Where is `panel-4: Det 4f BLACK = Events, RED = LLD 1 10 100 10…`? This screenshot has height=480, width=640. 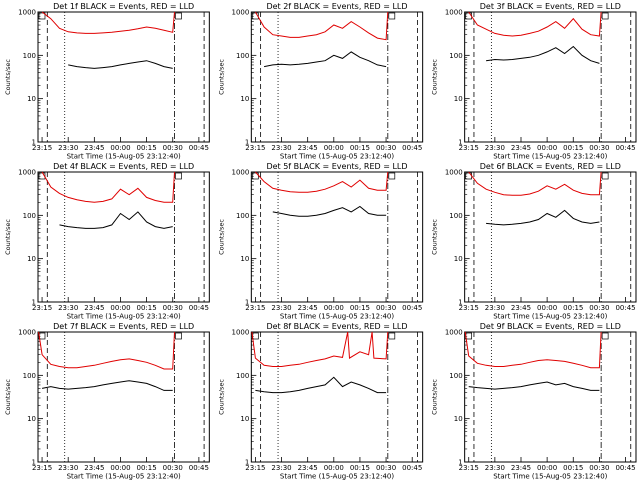 panel-4: Det 4f BLACK = Events, RED = LLD 1 10 100 10… is located at coordinates (107, 241).